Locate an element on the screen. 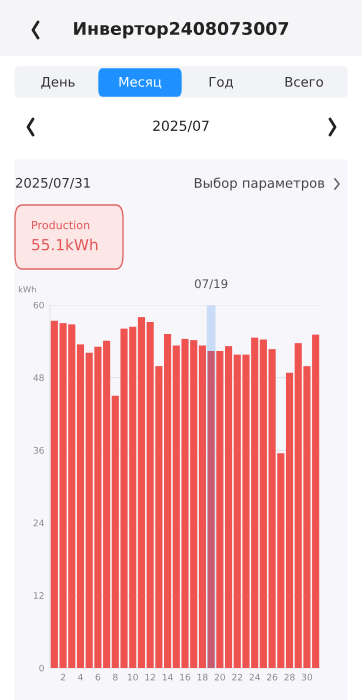  band-label: 07/19 is located at coordinates (211, 284).